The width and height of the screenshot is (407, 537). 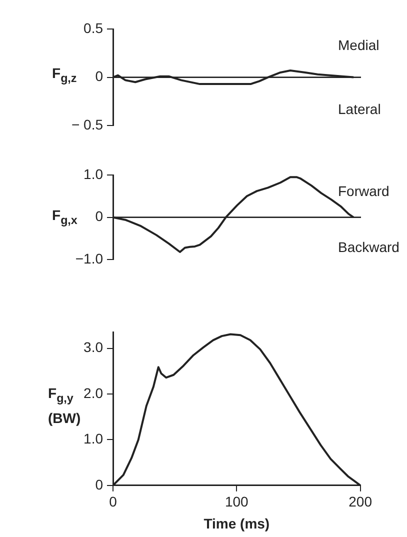 I want to click on y-tick-label: 2.0, so click(x=94, y=392).